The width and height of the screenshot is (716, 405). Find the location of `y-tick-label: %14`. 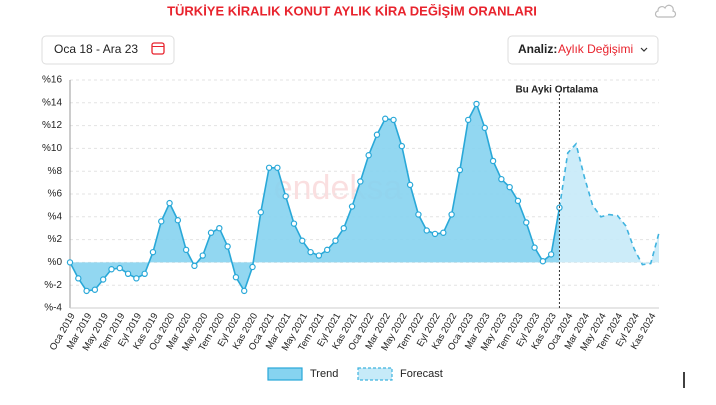

y-tick-label: %14 is located at coordinates (52, 102).